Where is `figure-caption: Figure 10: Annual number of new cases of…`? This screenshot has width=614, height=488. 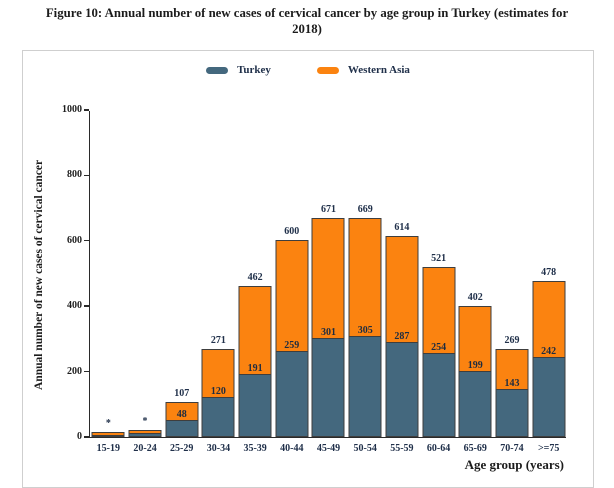
figure-caption: Figure 10: Annual number of new cases of… is located at coordinates (307, 21).